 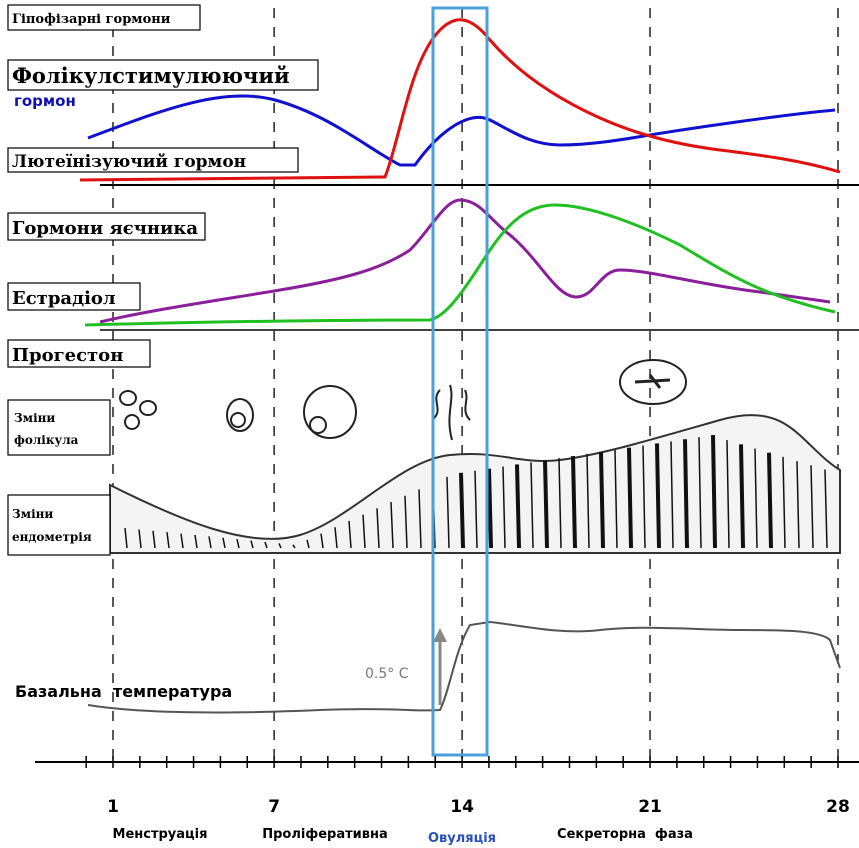 I want to click on fsh-label: Фолікулстимулюючий, so click(x=151, y=75).